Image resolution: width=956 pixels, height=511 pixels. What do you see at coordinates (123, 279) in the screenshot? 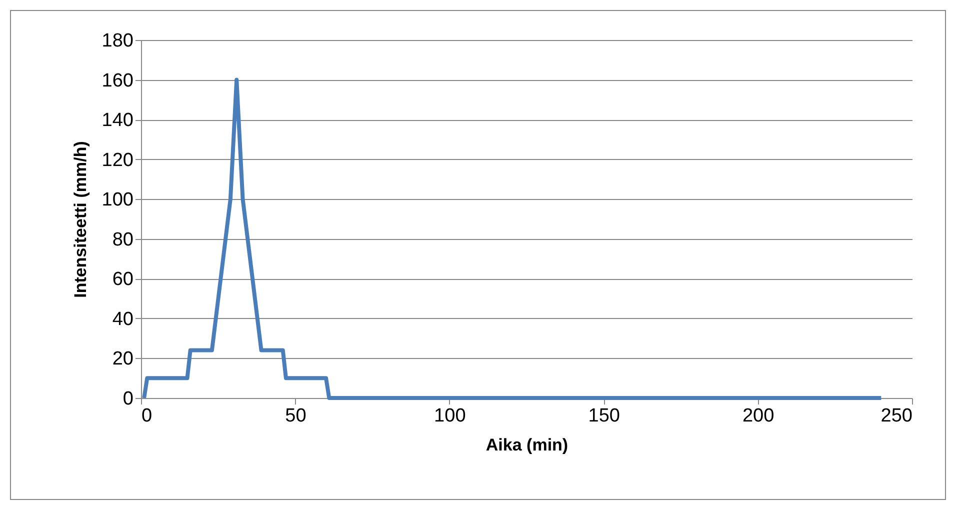
I see `y-tick-label: 60` at bounding box center [123, 279].